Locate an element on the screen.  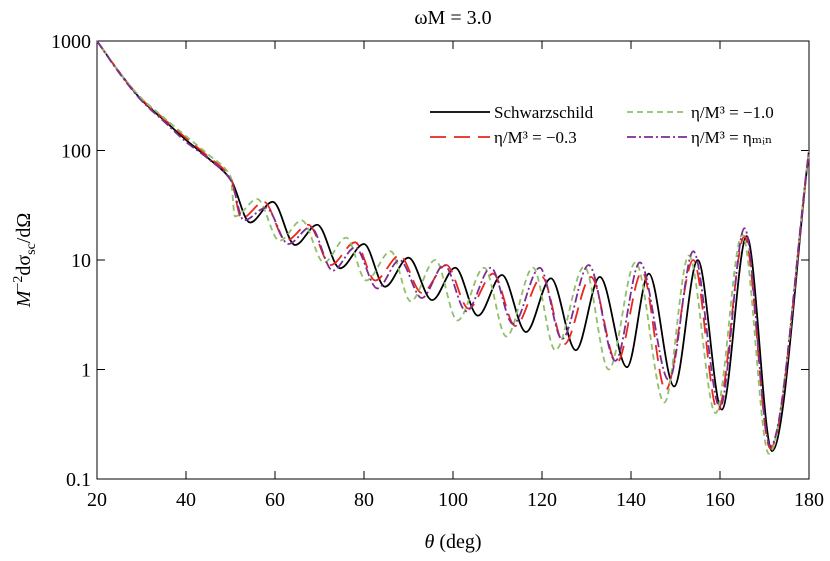
y-label-part: M is located at coordinates (24, 298).